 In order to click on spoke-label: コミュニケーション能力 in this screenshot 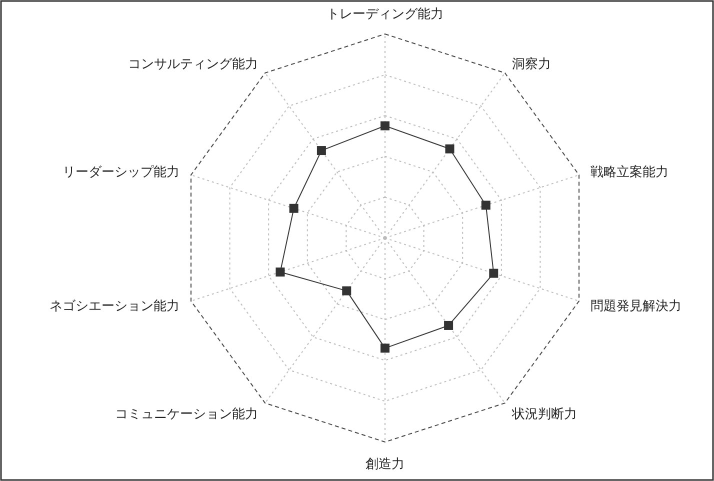, I will do `click(186, 414)`.